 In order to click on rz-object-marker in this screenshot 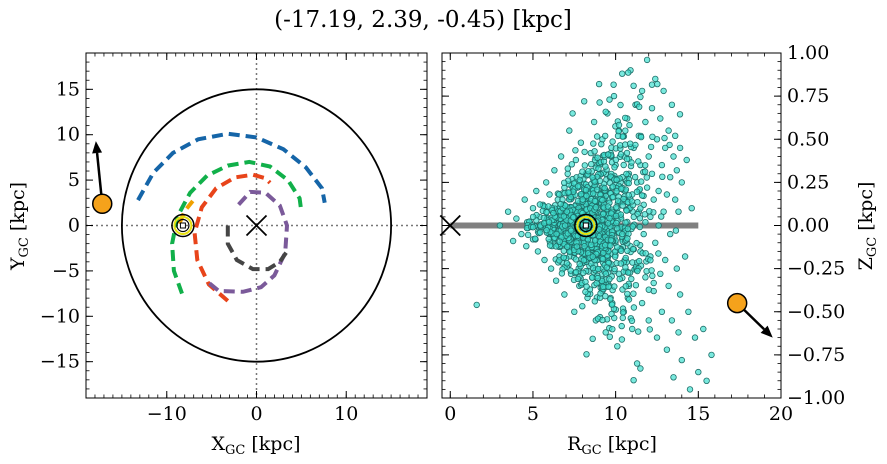, I will do `click(737, 303)`.